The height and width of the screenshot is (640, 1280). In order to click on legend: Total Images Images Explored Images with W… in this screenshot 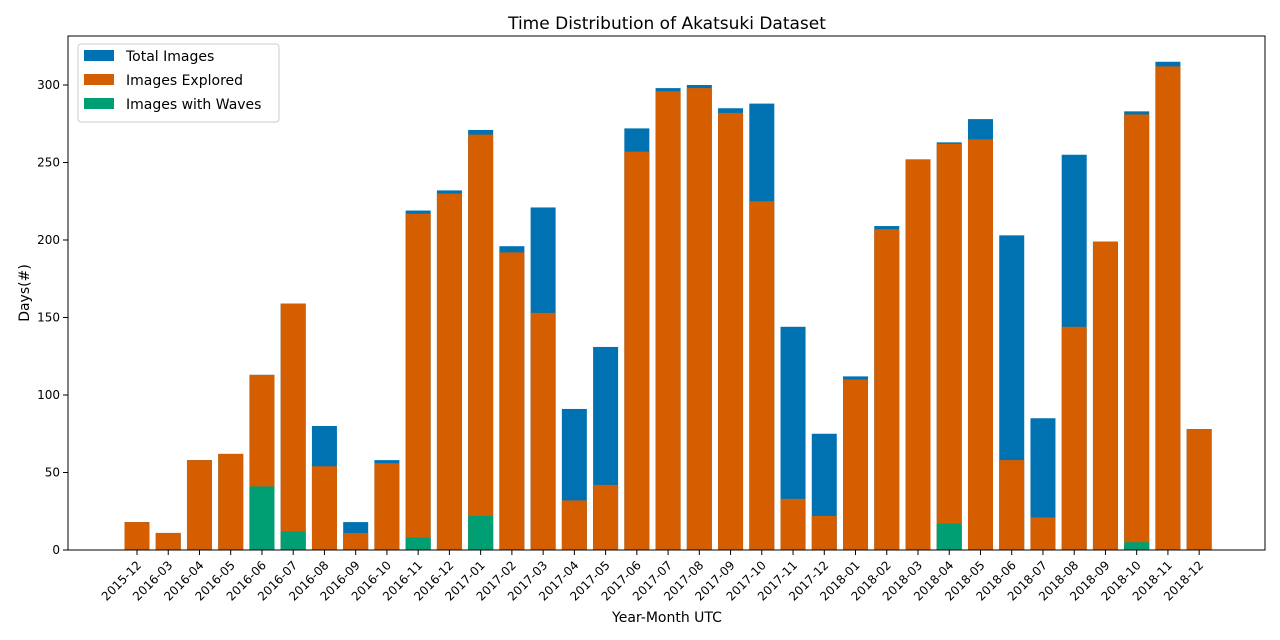, I will do `click(178, 83)`.